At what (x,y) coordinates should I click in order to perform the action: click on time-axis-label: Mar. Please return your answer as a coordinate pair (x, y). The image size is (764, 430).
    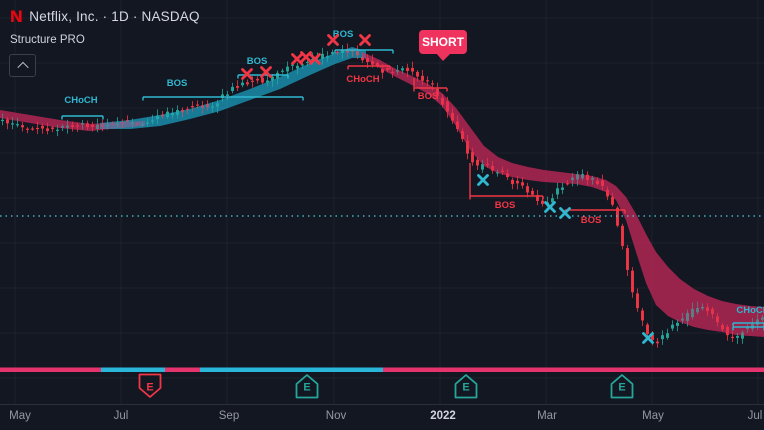
    Looking at the image, I should click on (547, 416).